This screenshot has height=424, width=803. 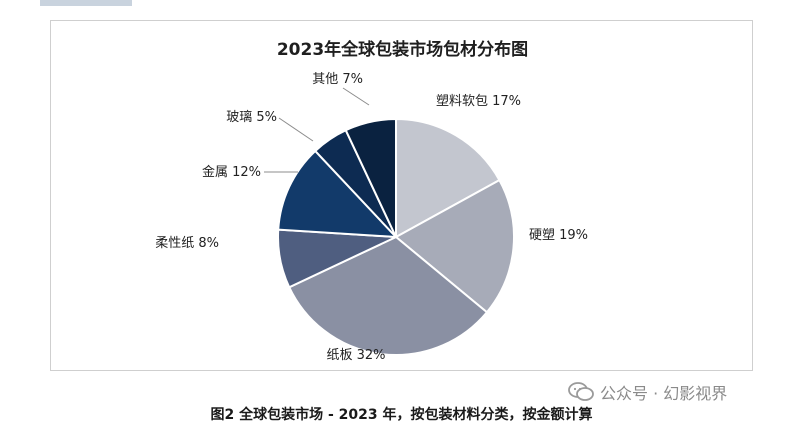 I want to click on slice-label: 硬塑 19%, so click(x=558, y=235).